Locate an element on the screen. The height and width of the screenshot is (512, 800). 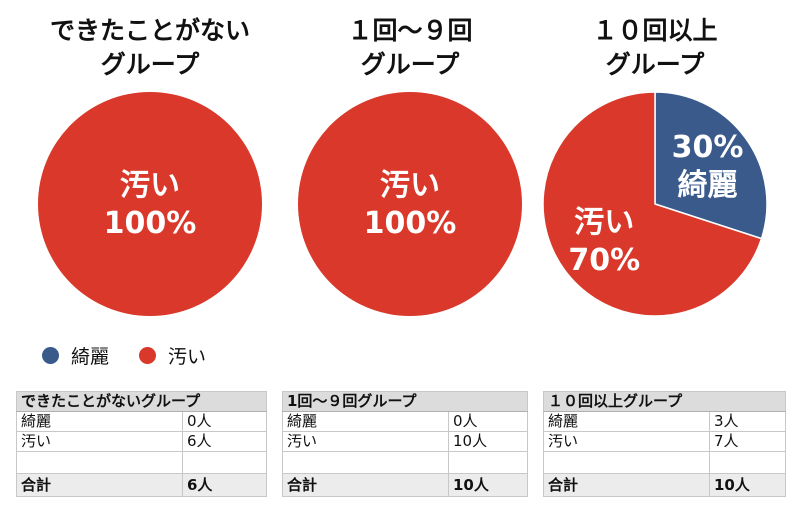
table-total-row: 合計 6人 is located at coordinates (142, 485).